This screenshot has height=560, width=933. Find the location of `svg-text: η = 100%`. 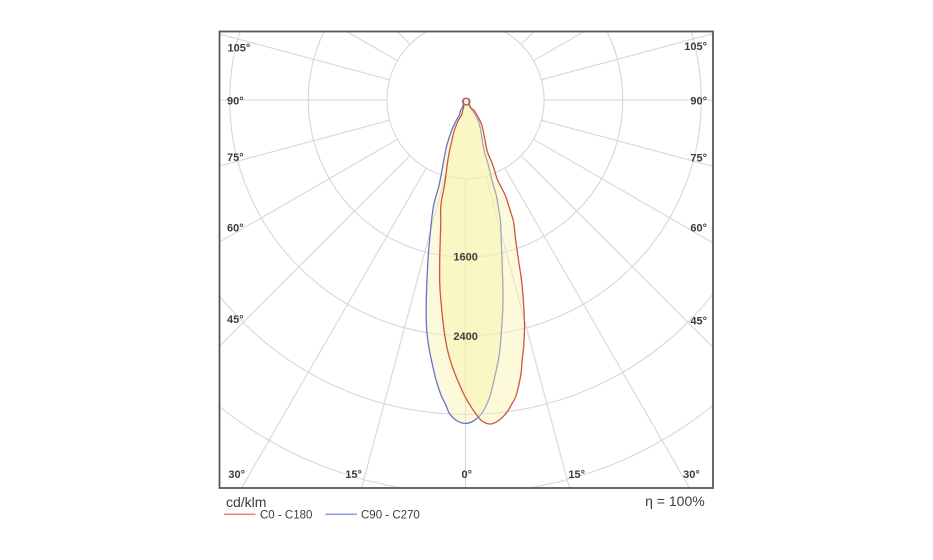

svg-text: η = 100% is located at coordinates (675, 501).